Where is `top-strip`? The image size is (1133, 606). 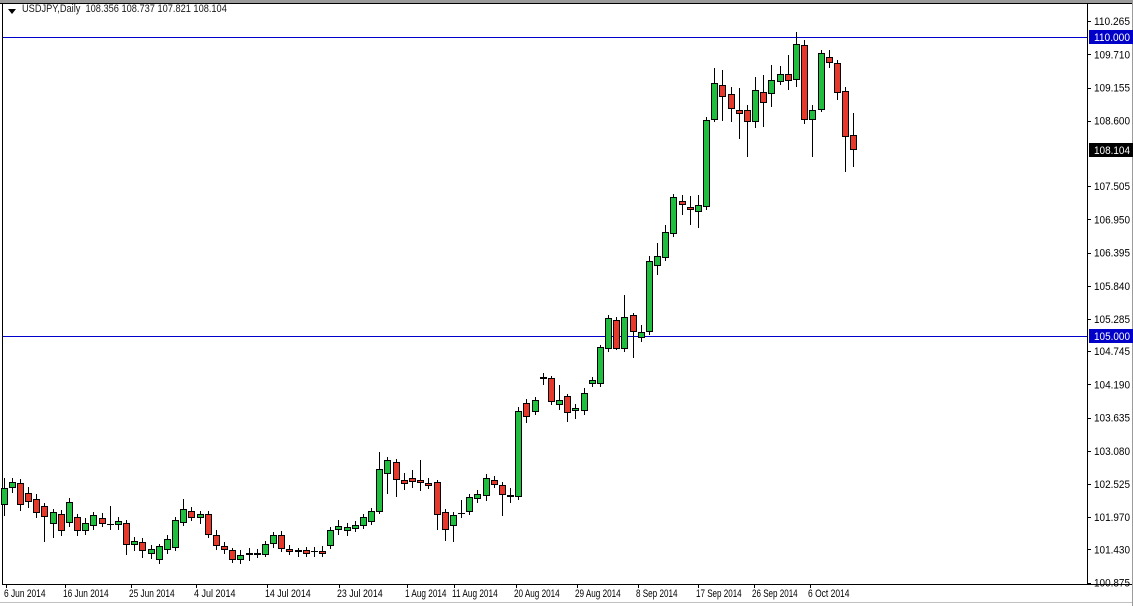
top-strip is located at coordinates (566, 1).